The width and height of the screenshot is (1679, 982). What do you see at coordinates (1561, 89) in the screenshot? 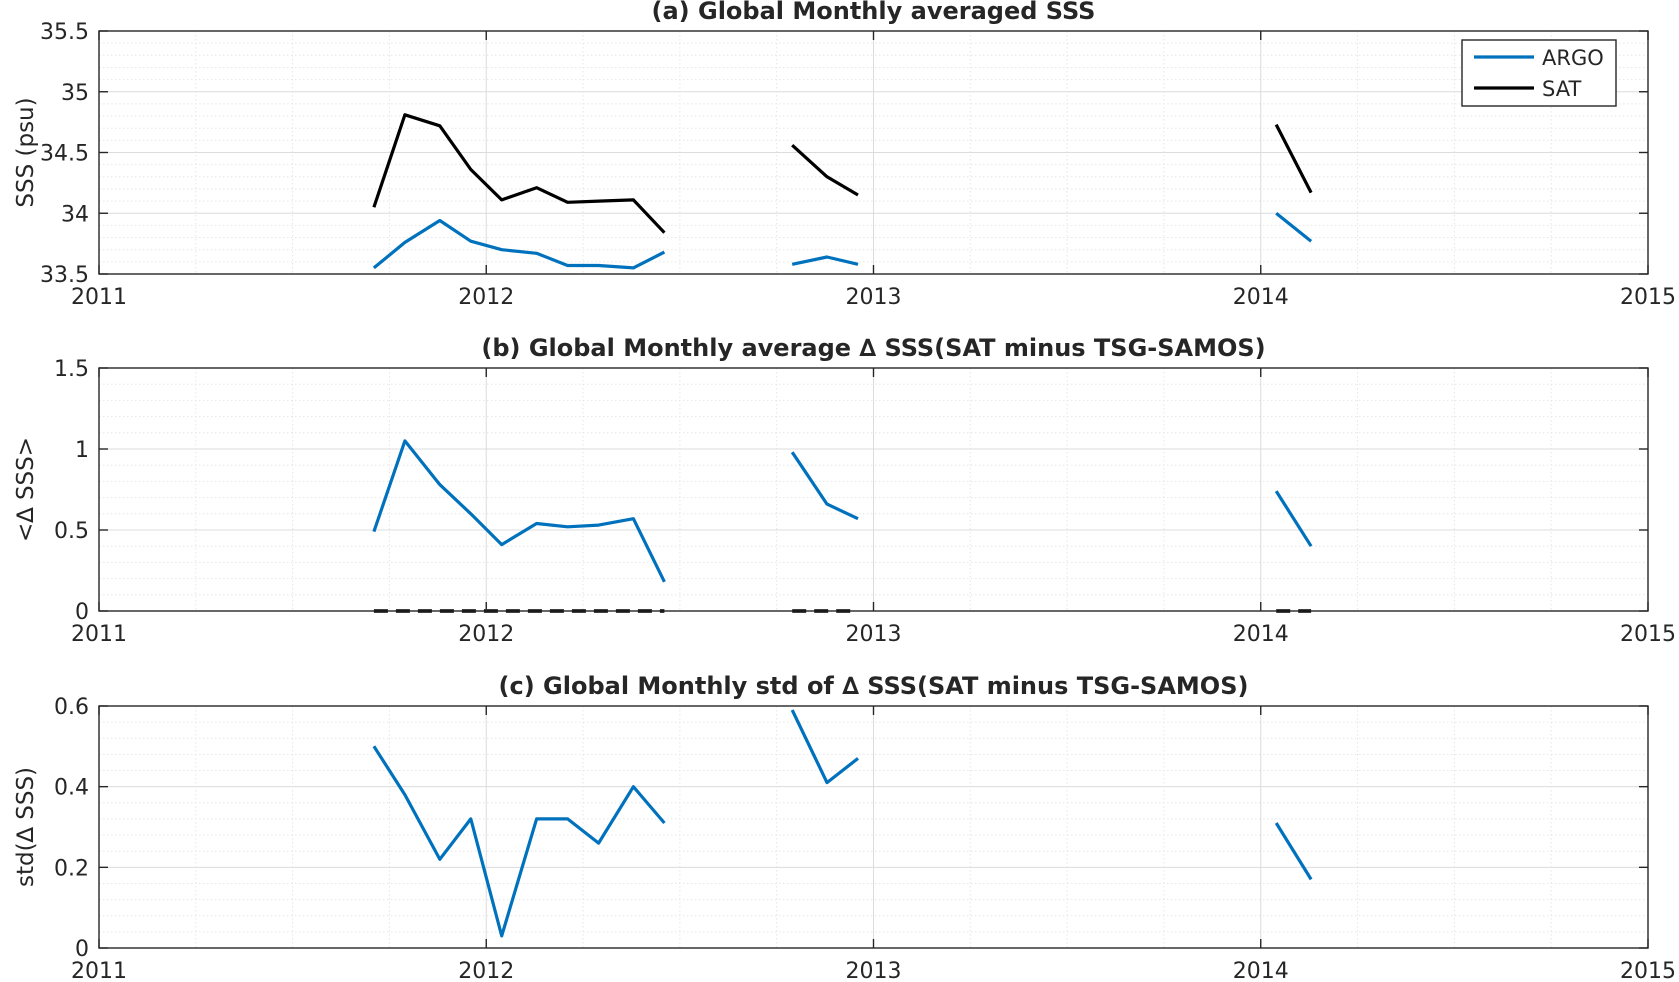
I see `legend-label-sat: SAT` at bounding box center [1561, 89].